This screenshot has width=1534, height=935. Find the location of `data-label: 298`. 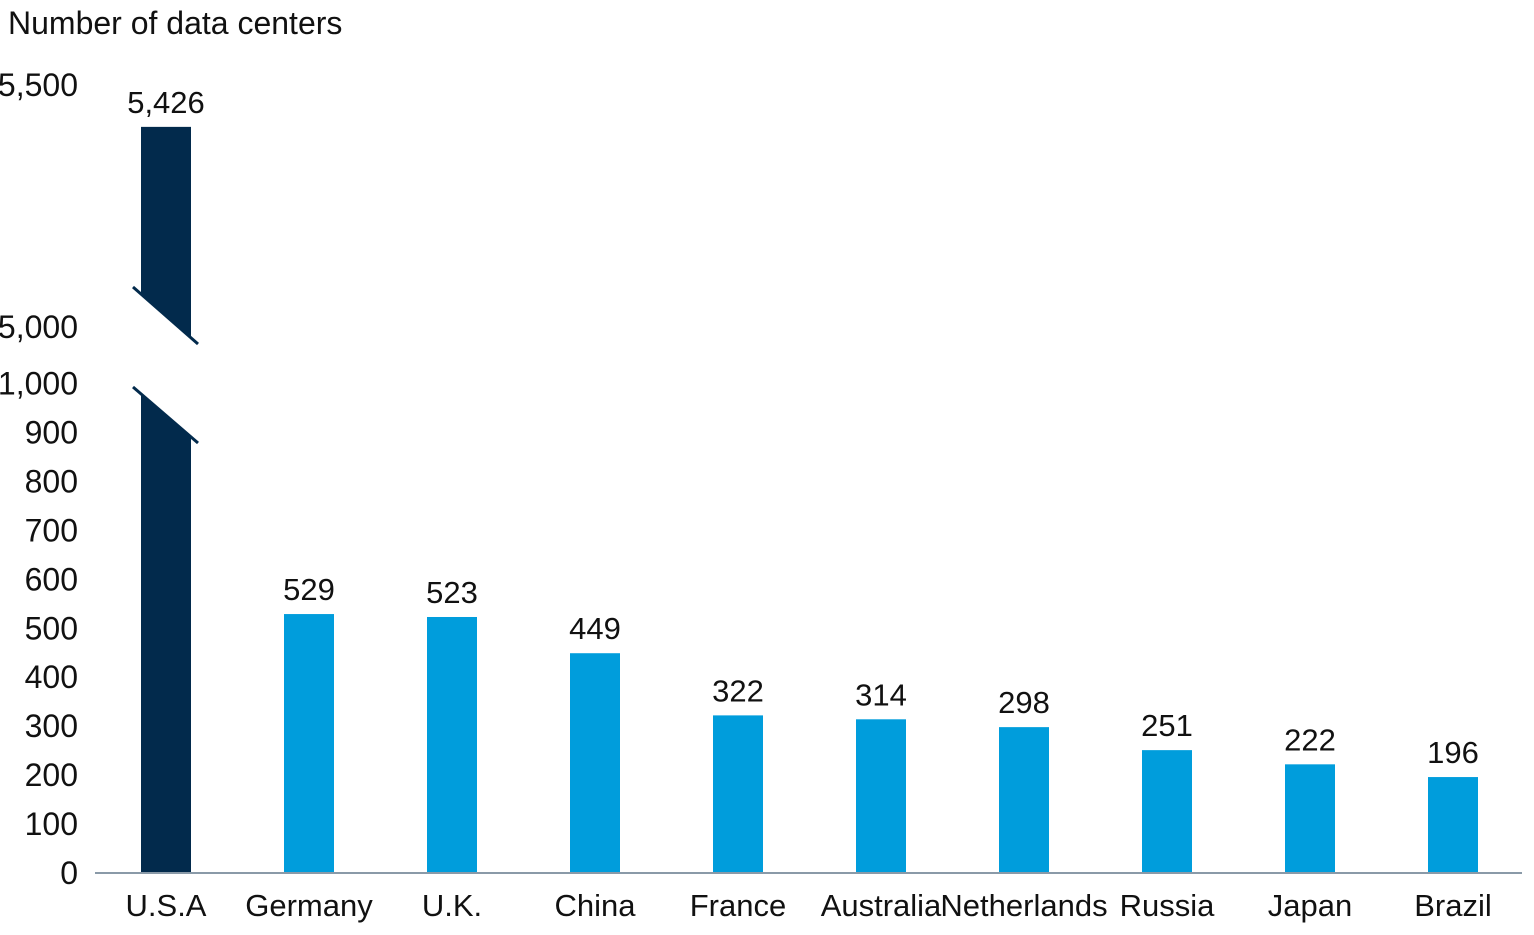

data-label: 298 is located at coordinates (1024, 702).